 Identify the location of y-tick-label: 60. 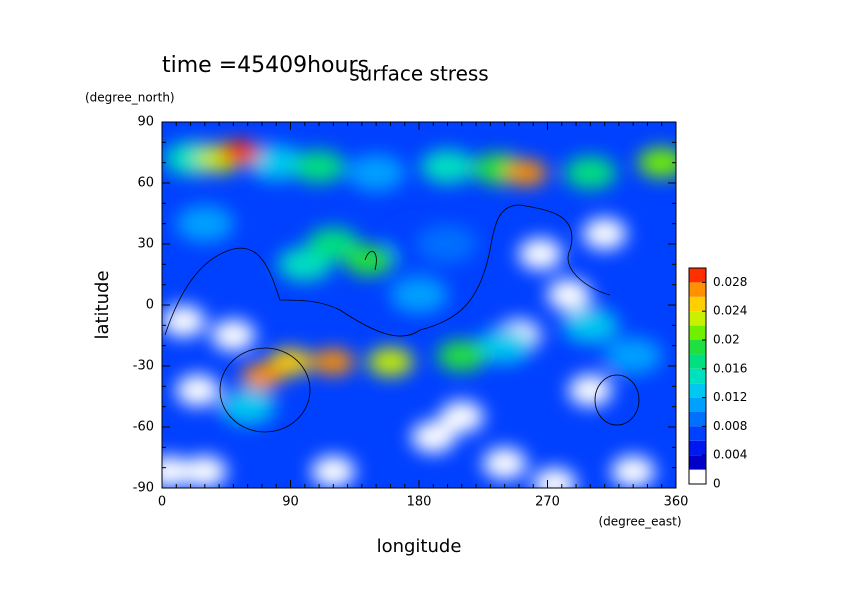
(145, 183).